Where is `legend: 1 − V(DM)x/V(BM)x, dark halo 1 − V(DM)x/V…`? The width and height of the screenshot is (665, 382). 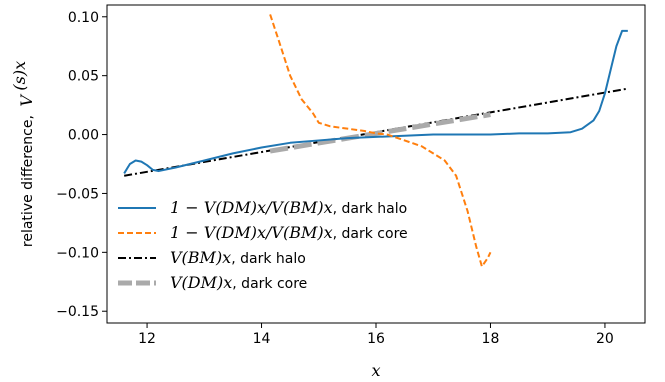
legend: 1 − V(DM)x/V(BM)x, dark halo 1 − V(DM)x/V… is located at coordinates (263, 245).